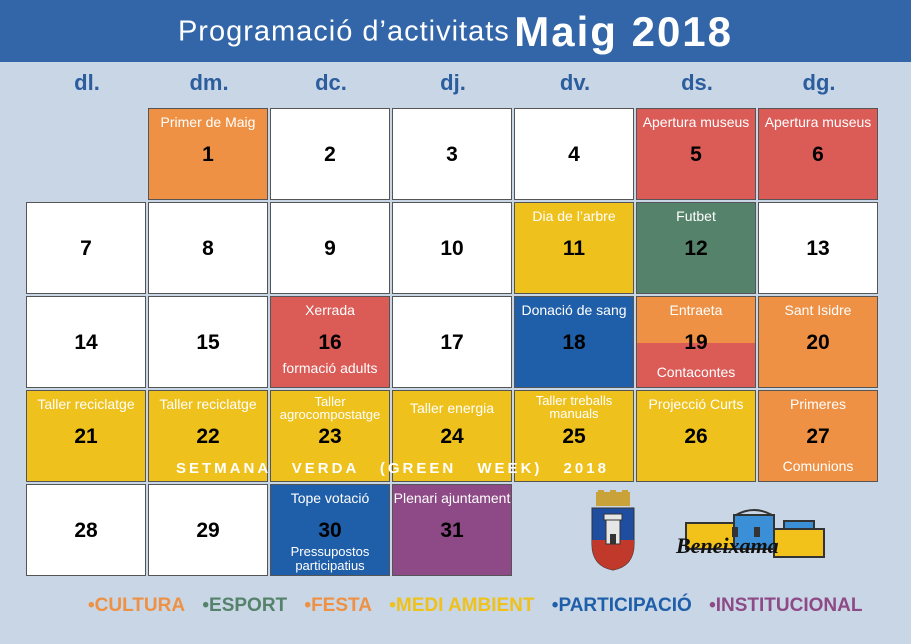  I want to click on day-number: 13, so click(818, 248).